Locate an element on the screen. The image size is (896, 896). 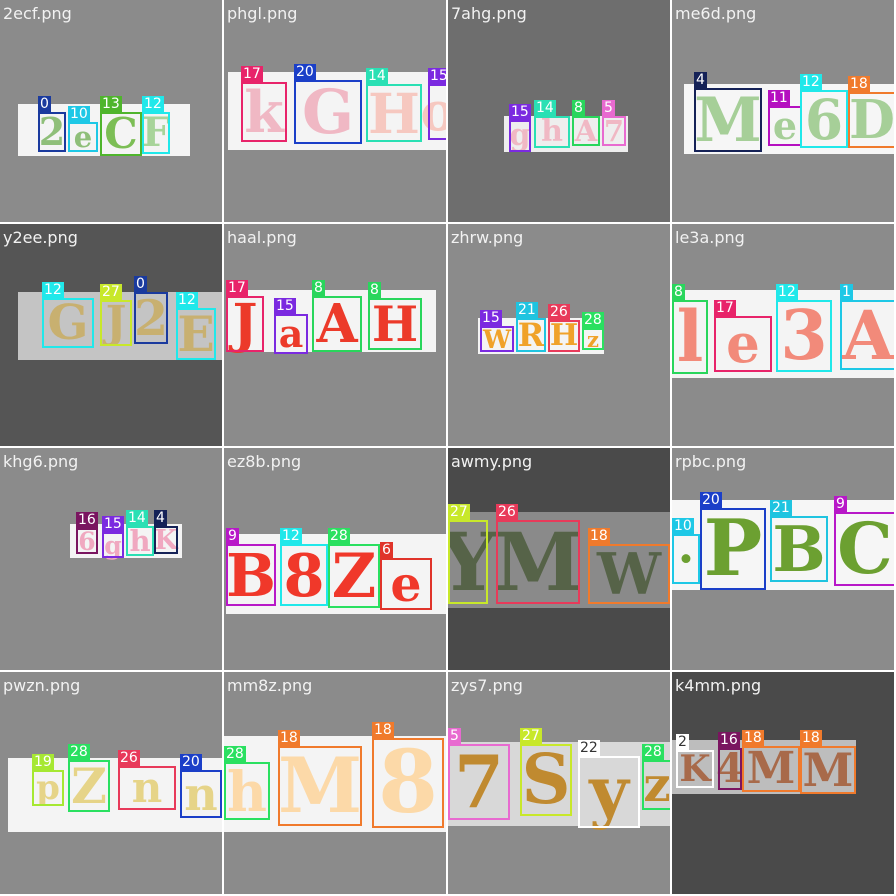
image-tile: p 19 Z 28 n 26 n 20 pwzn.png is located at coordinates (111, 783).